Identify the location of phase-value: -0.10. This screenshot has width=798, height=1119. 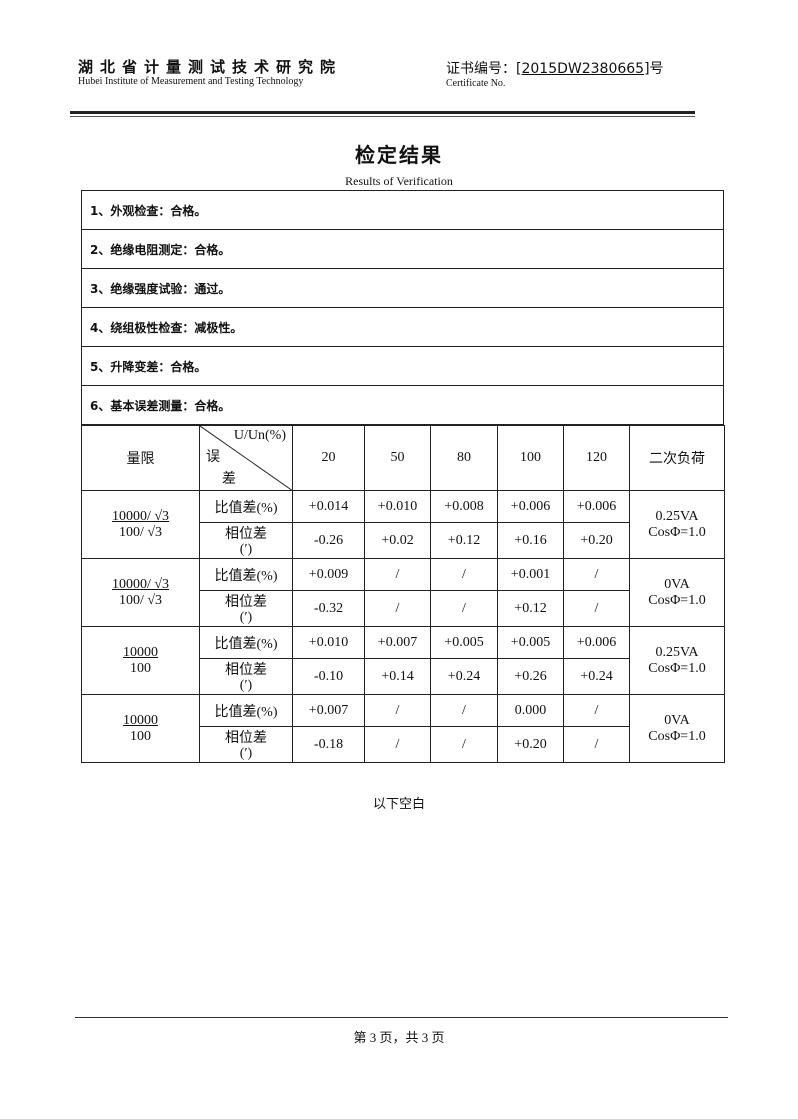
(328, 676).